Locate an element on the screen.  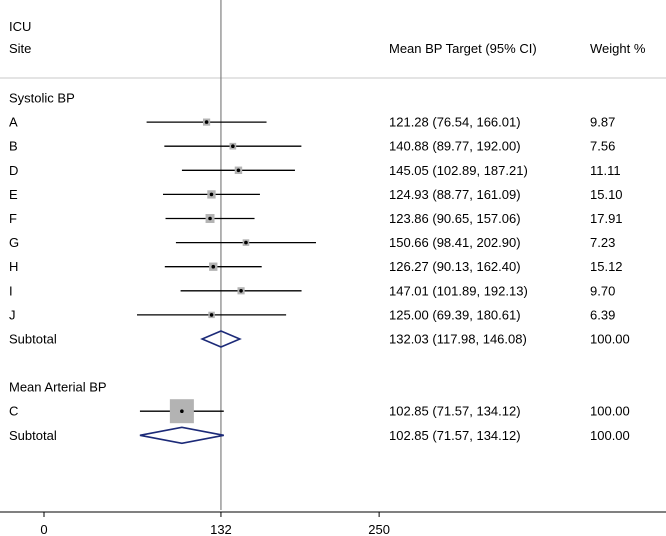
x-tick-label: 132 is located at coordinates (221, 529).